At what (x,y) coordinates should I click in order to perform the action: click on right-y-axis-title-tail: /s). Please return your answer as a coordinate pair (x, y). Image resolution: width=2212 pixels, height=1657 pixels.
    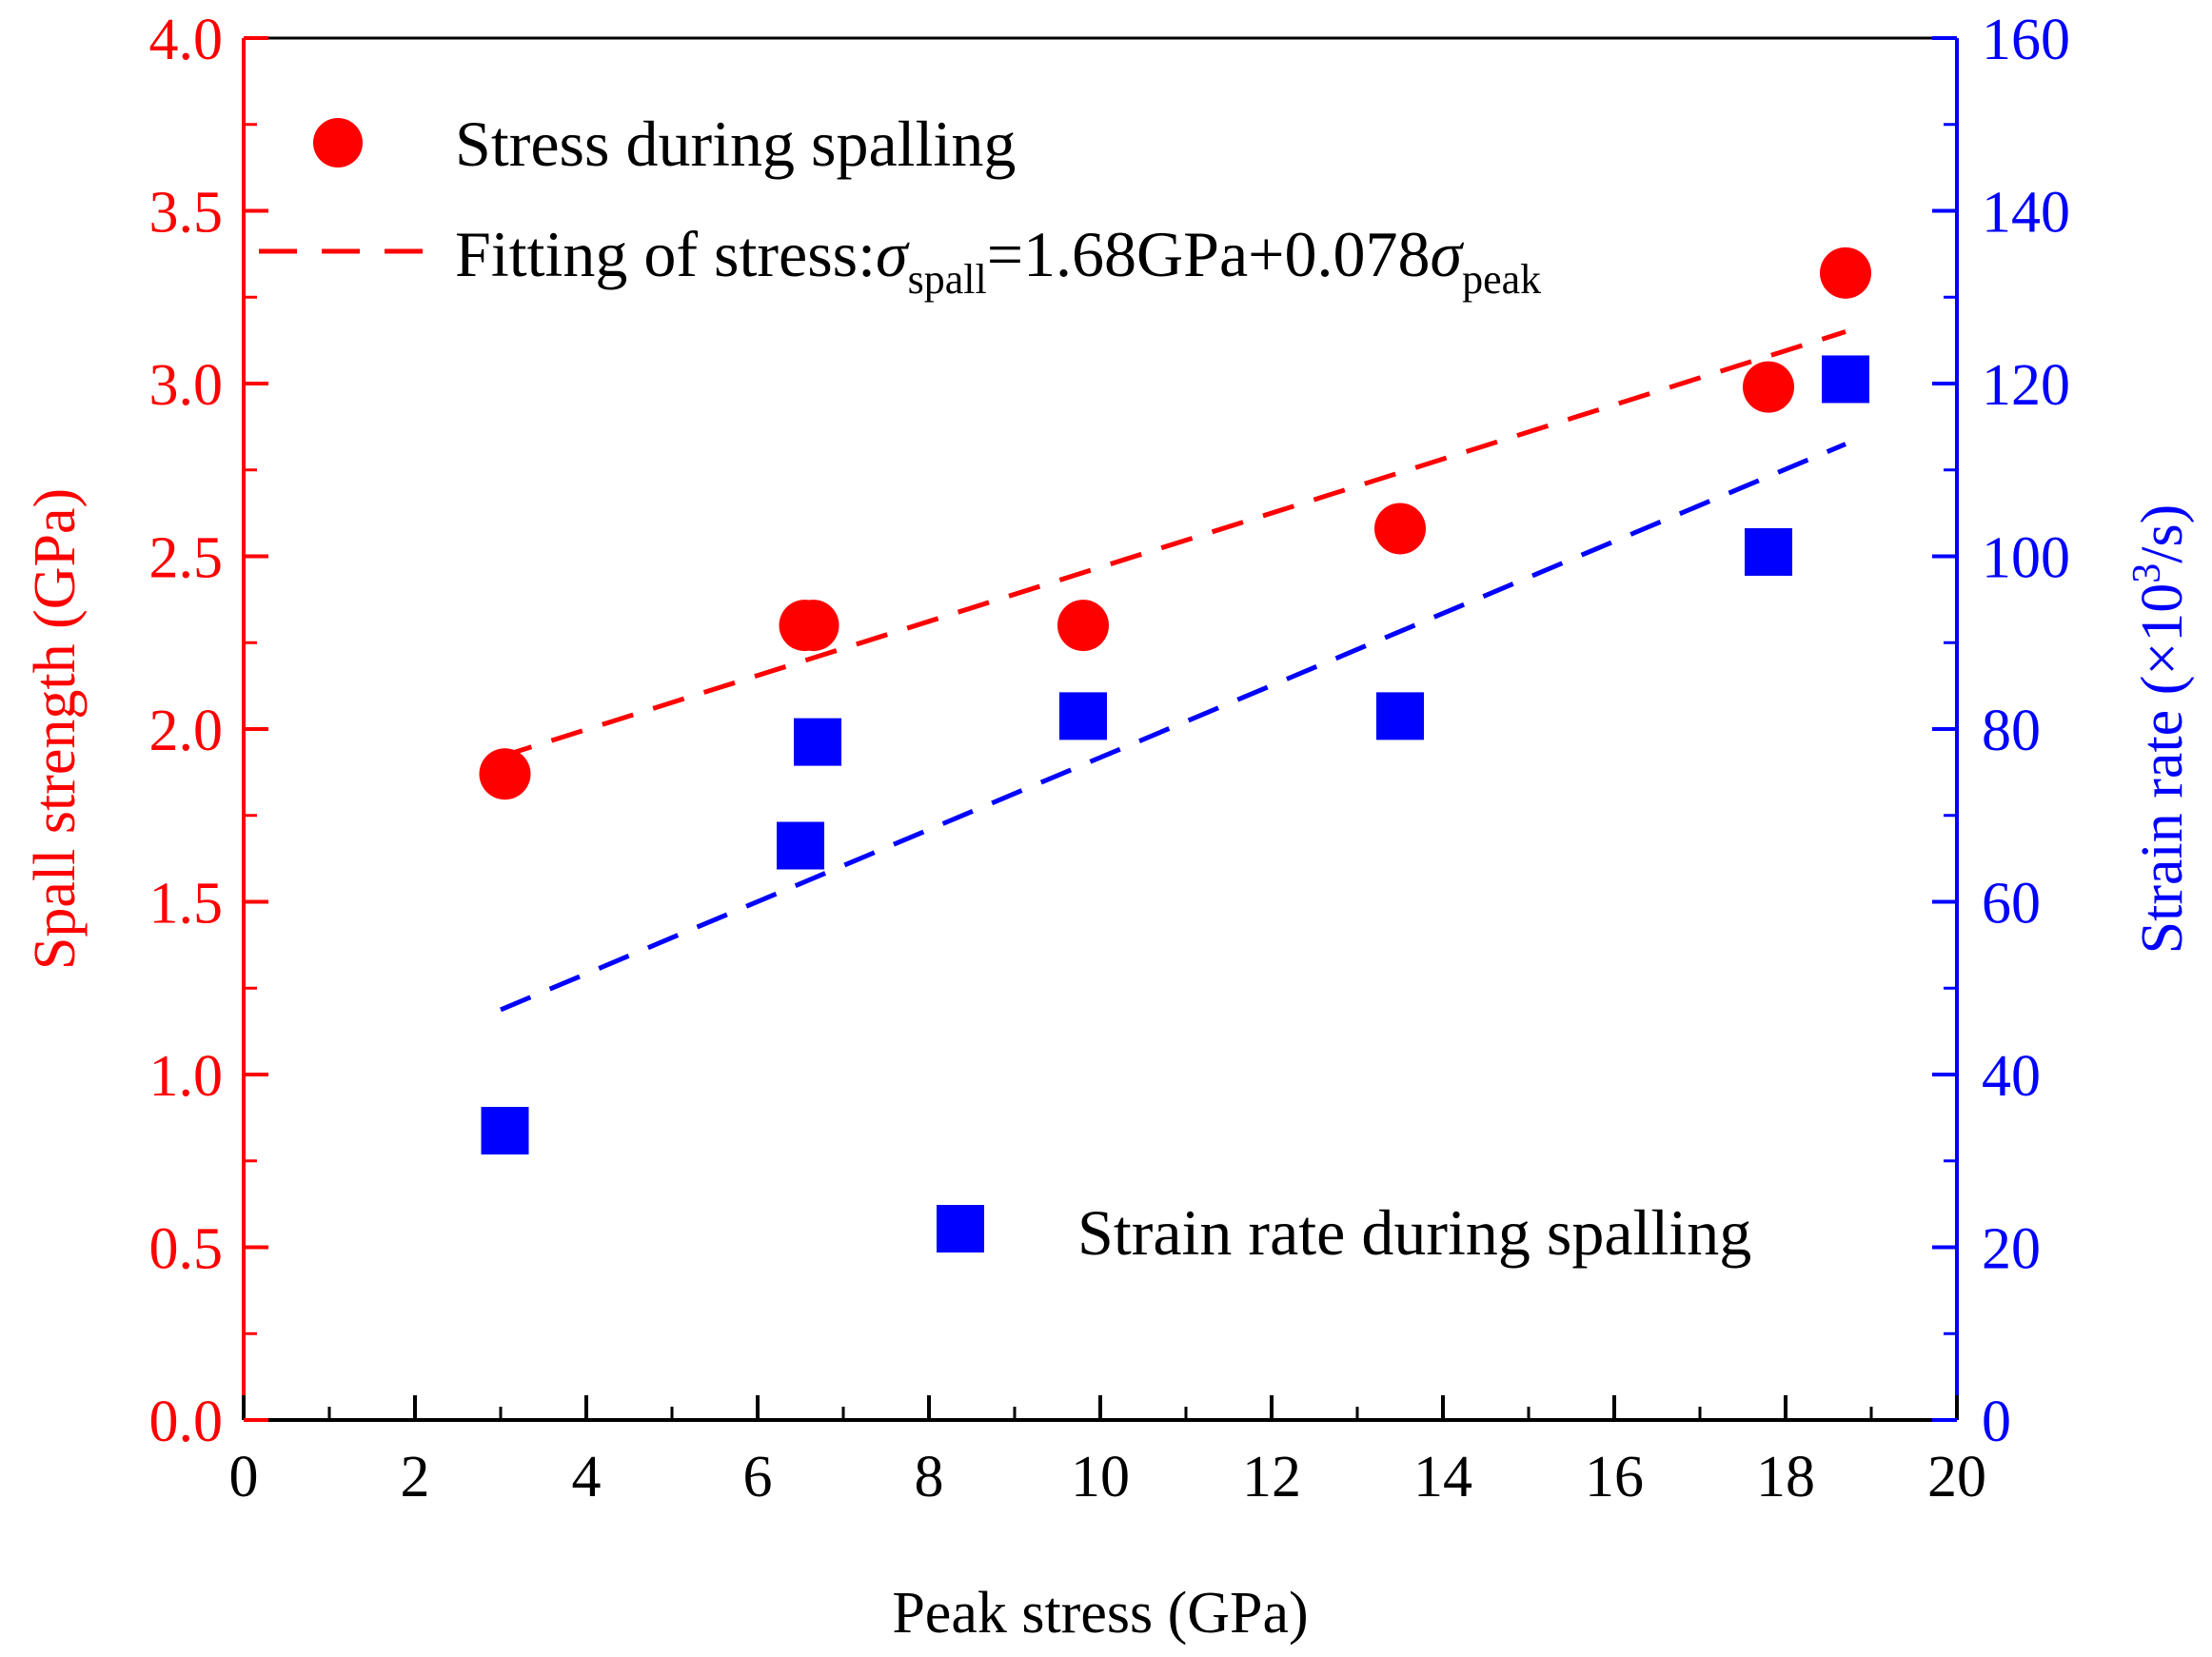
    Looking at the image, I should click on (2162, 533).